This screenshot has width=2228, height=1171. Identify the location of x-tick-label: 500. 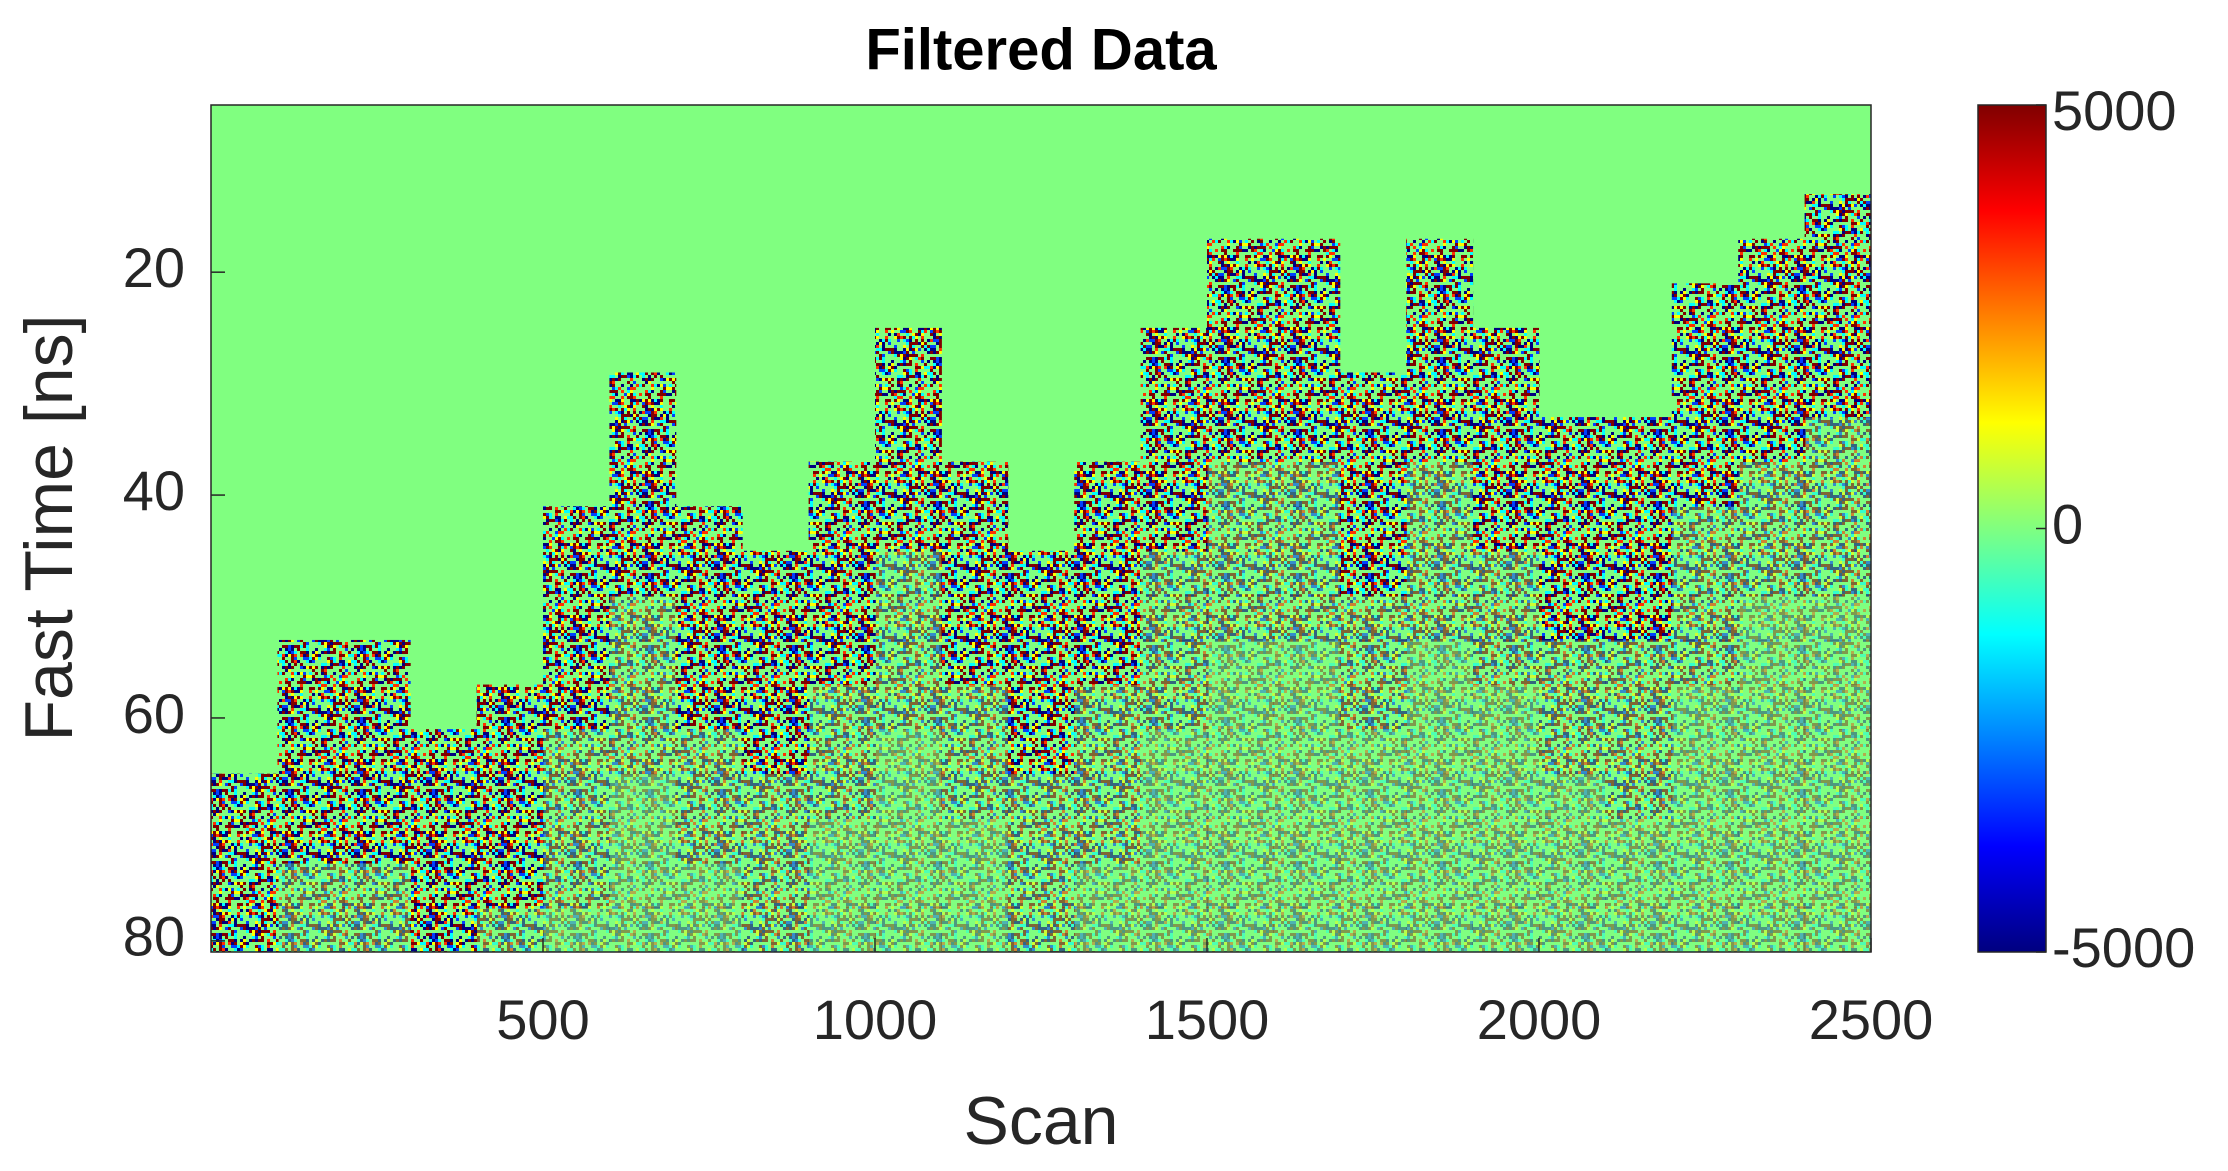
(542, 1019).